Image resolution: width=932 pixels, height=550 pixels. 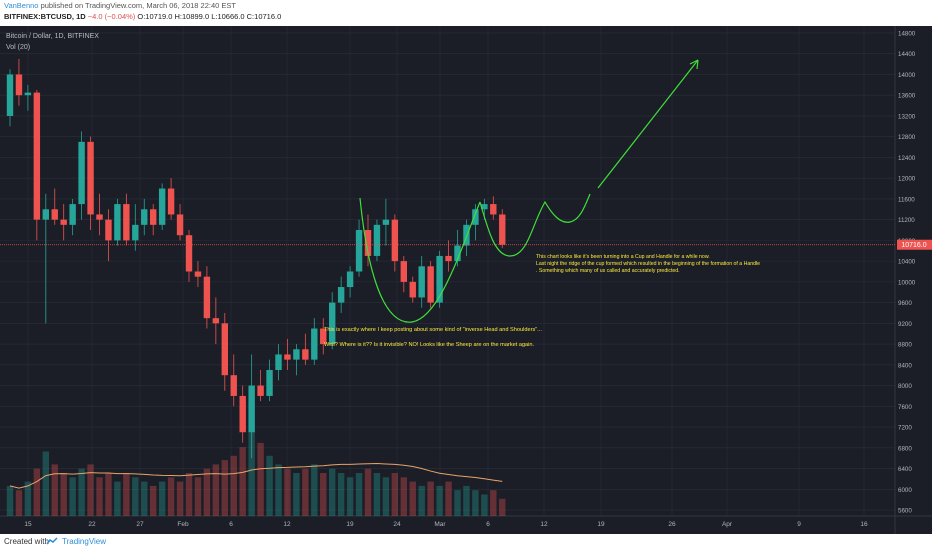 I want to click on y-tick-label: 14800, so click(x=907, y=33).